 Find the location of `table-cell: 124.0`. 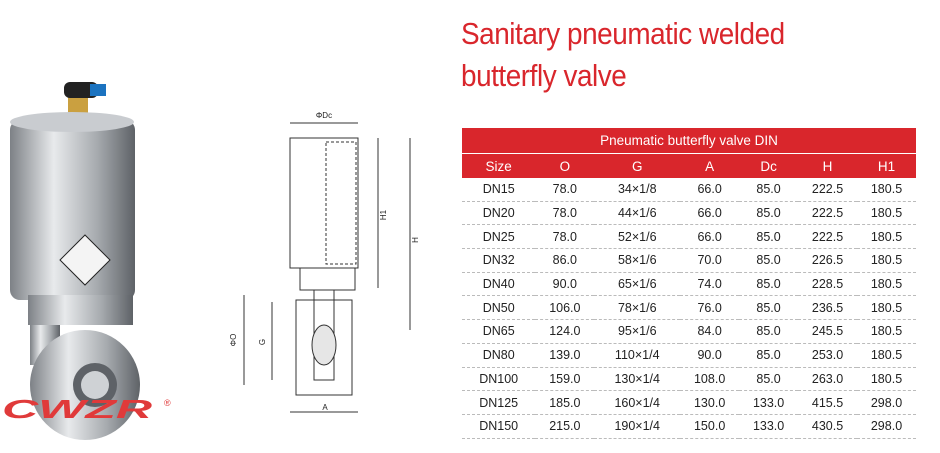

table-cell: 124.0 is located at coordinates (565, 331).